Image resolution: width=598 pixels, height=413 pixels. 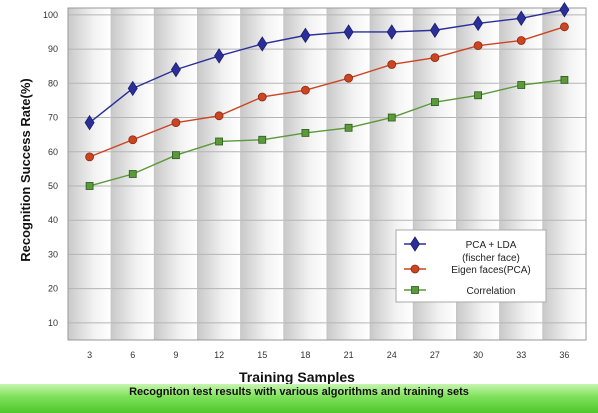 What do you see at coordinates (349, 355) in the screenshot?
I see `x-tick-label: 21` at bounding box center [349, 355].